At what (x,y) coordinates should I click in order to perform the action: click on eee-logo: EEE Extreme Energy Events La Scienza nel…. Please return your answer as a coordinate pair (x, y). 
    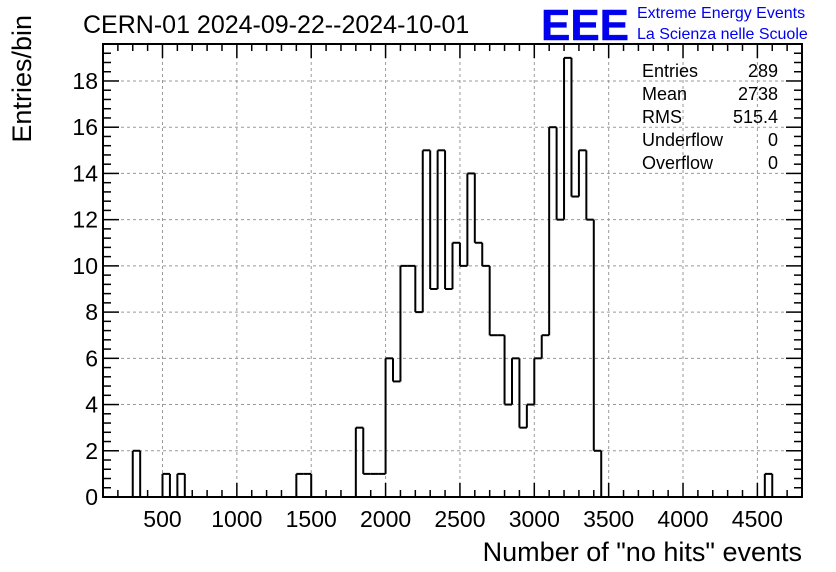
    Looking at the image, I should click on (674, 26).